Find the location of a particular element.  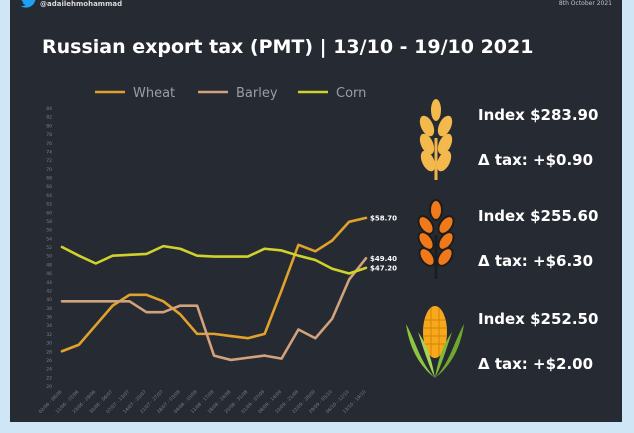

y-tick-label: 66 is located at coordinates (49, 187).